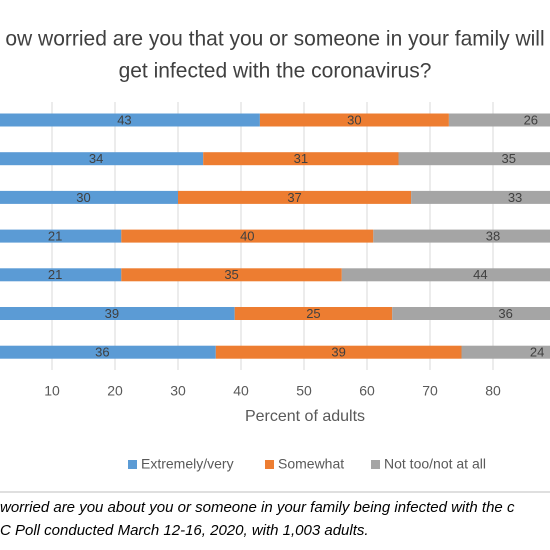 Image resolution: width=550 pixels, height=550 pixels. Describe the element at coordinates (311, 464) in the screenshot. I see `legend-label: Somewhat` at that location.